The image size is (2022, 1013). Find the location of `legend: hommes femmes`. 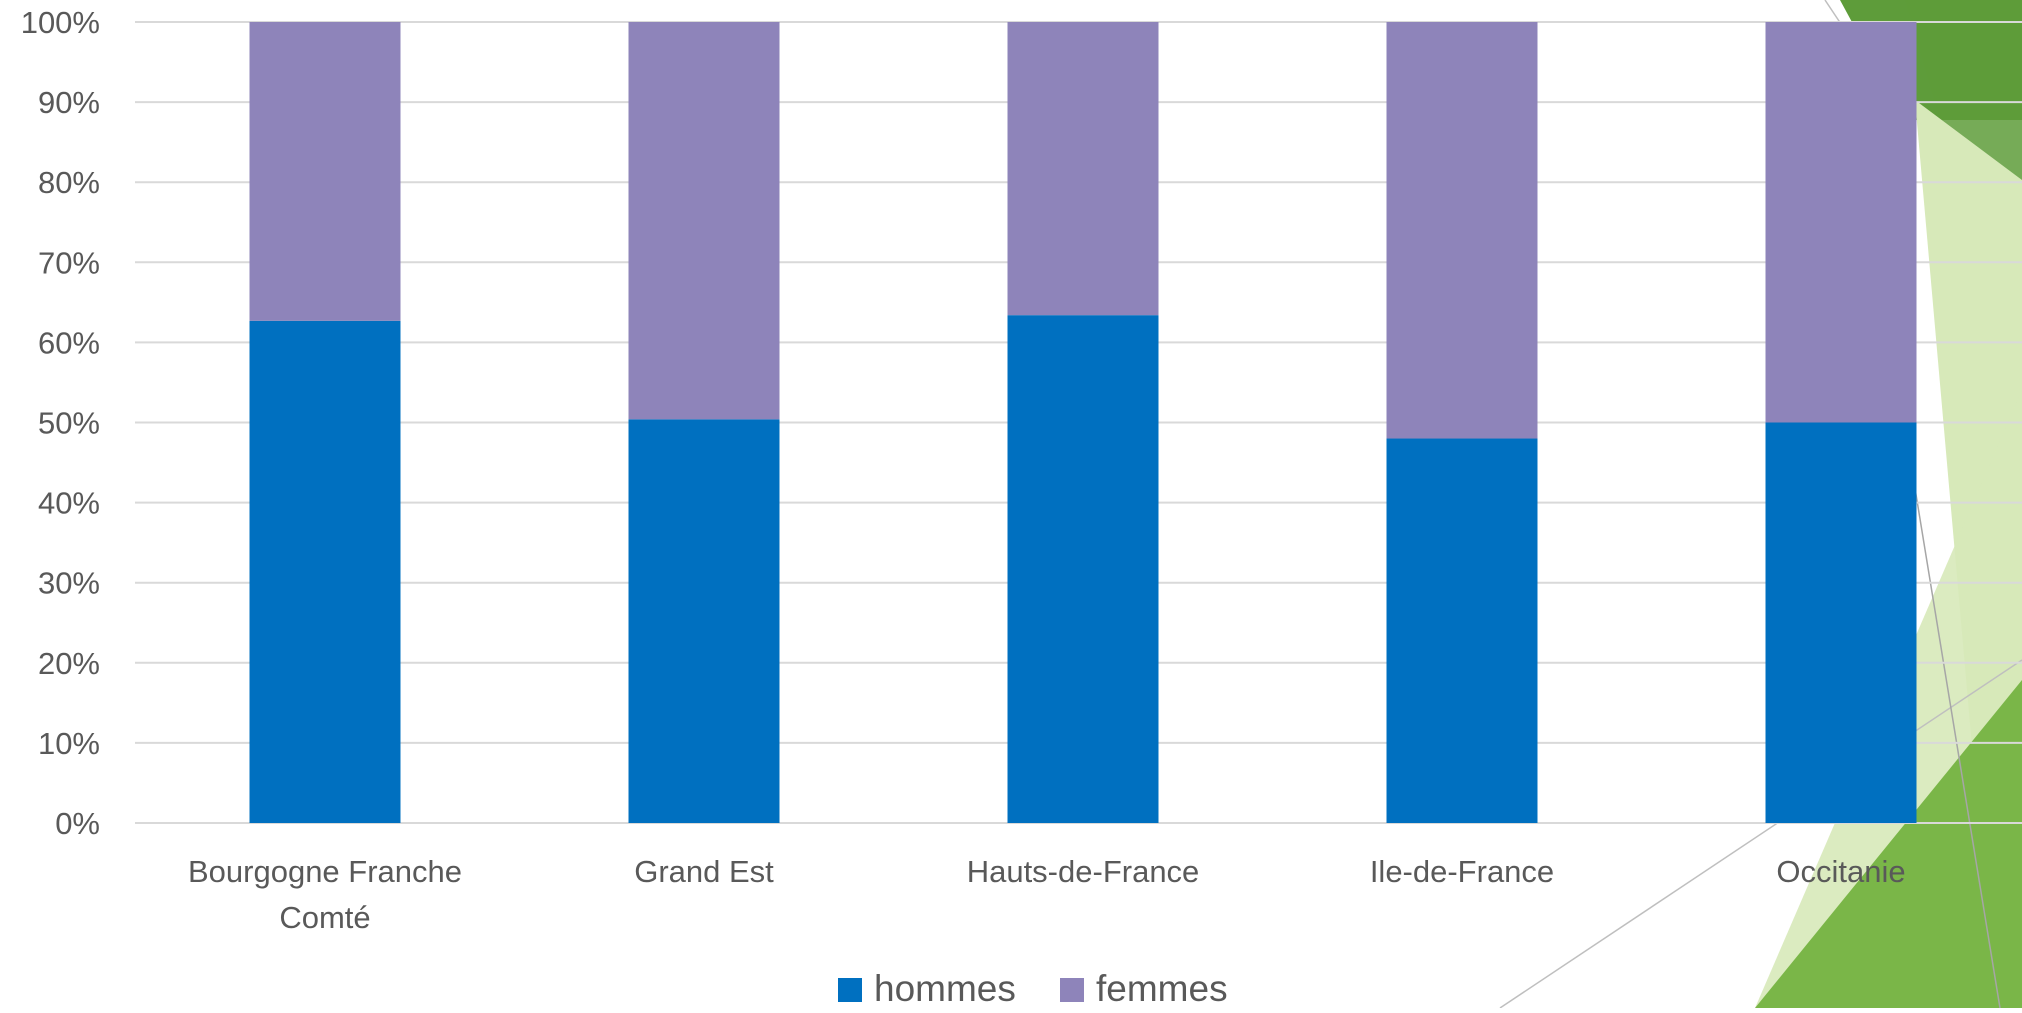

legend: hommes femmes is located at coordinates (1033, 988).